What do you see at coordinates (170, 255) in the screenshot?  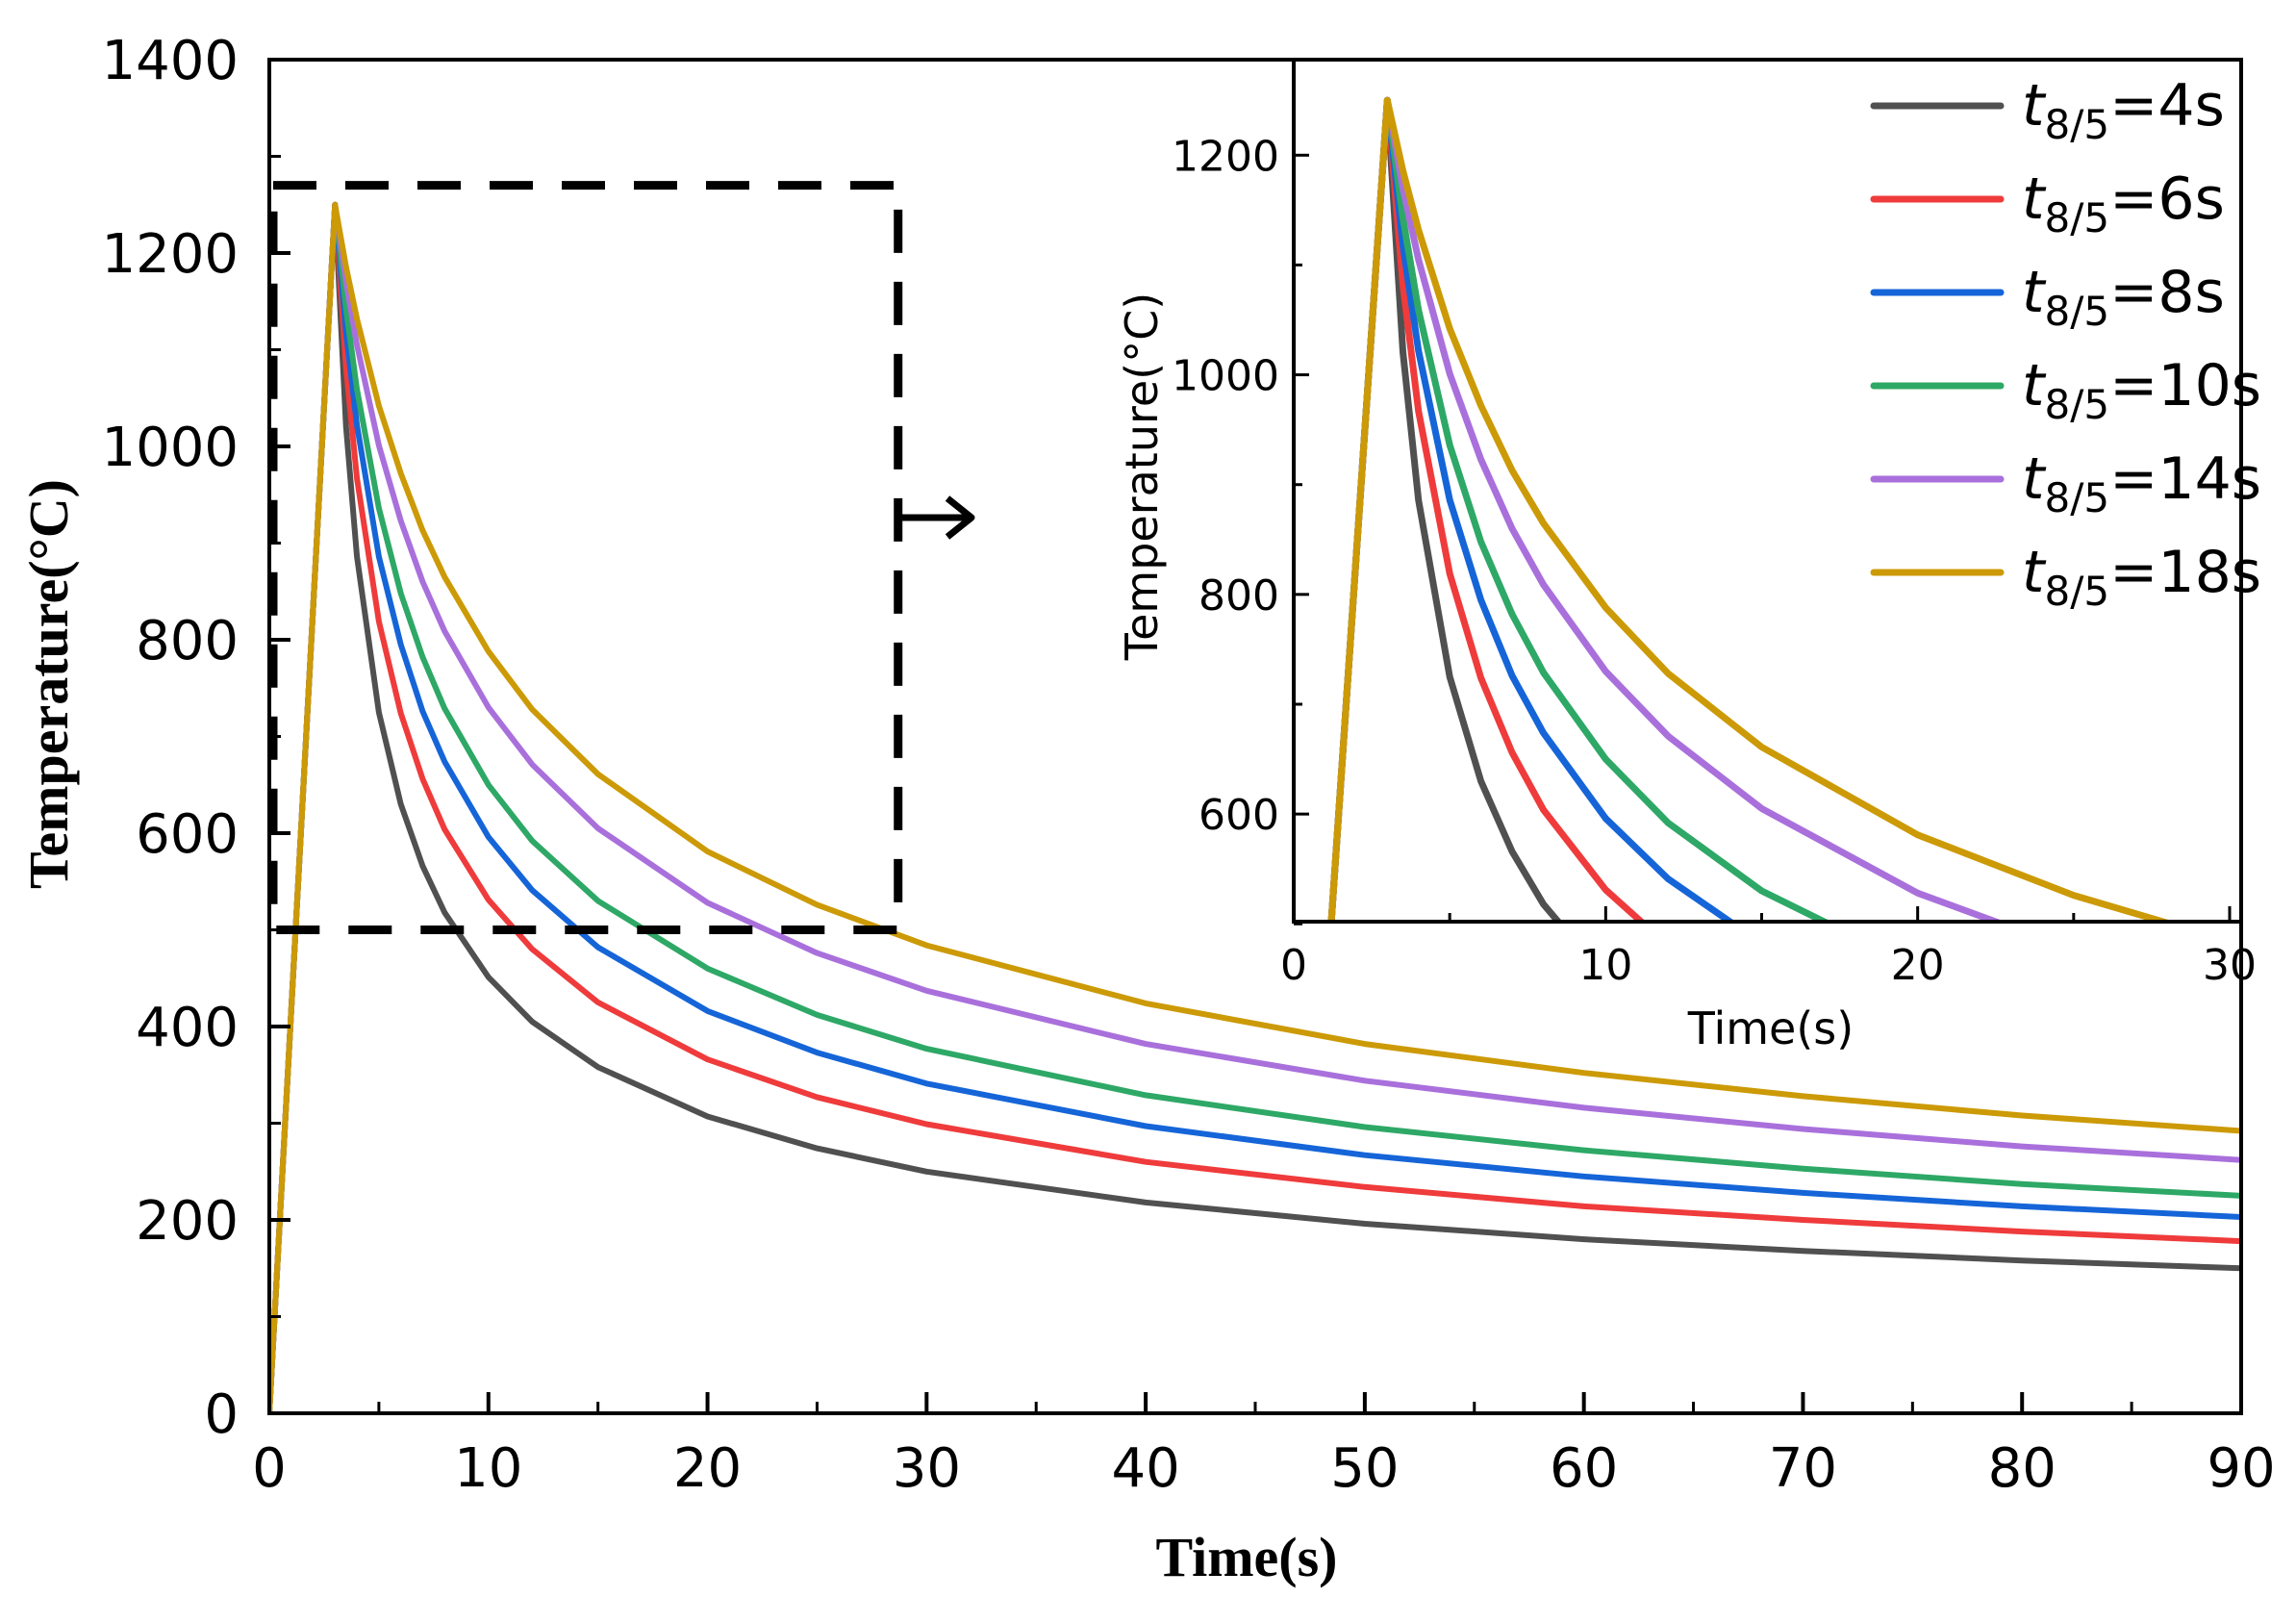 I see `y-tick-label: 1200` at bounding box center [170, 255].